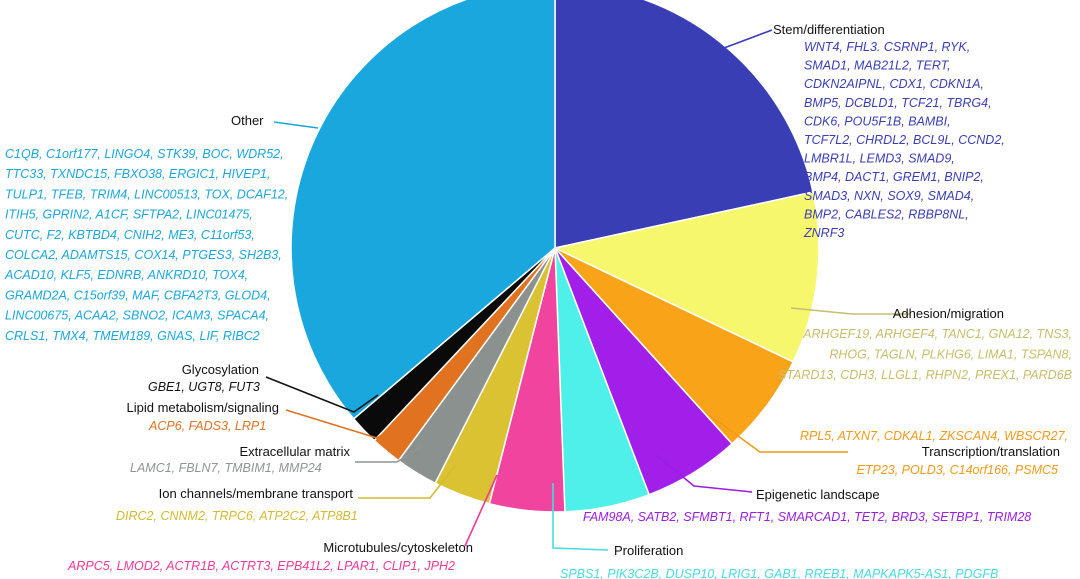  Describe the element at coordinates (937, 334) in the screenshot. I see `gene-list-adhesion-migration: ARHGEF19, ARHGEF4, TANC1, GNA12, TNS3,` at that location.